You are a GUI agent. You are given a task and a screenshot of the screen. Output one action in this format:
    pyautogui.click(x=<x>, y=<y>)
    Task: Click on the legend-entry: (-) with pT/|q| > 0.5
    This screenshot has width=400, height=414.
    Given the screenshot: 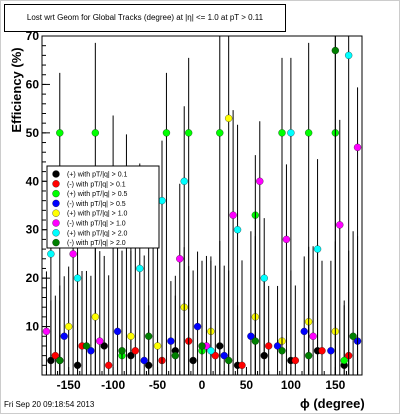 What is the action you would take?
    pyautogui.click(x=96, y=204)
    